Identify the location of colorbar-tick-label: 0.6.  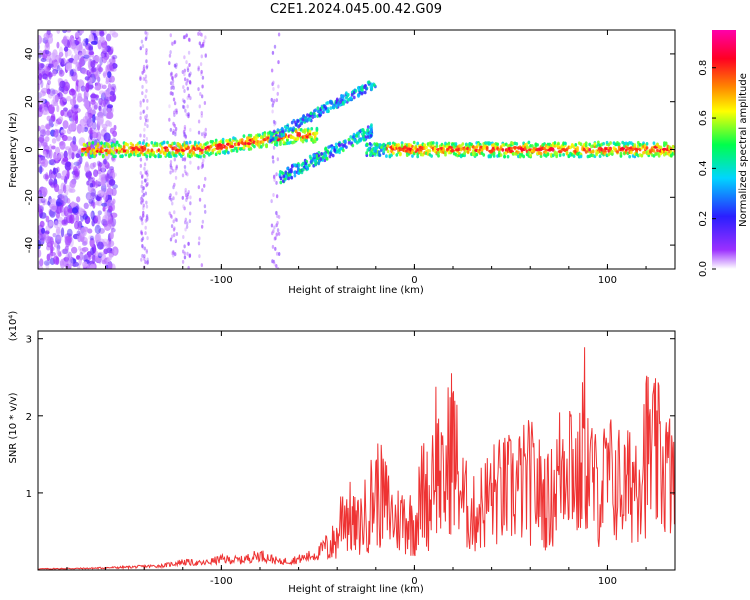
(703, 118).